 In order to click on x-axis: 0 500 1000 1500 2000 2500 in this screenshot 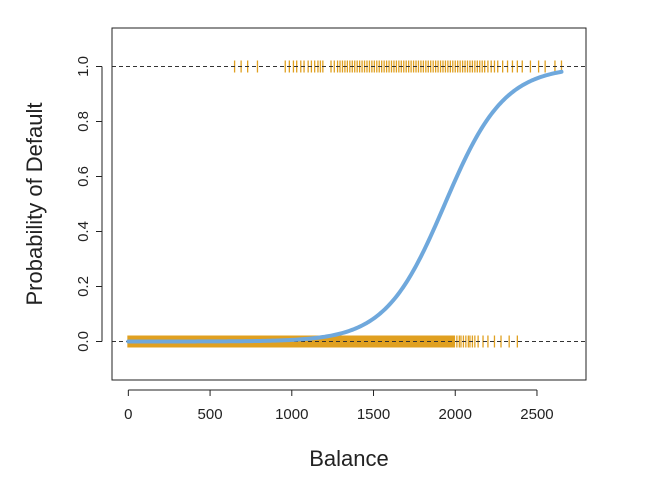, I will do `click(339, 406)`.